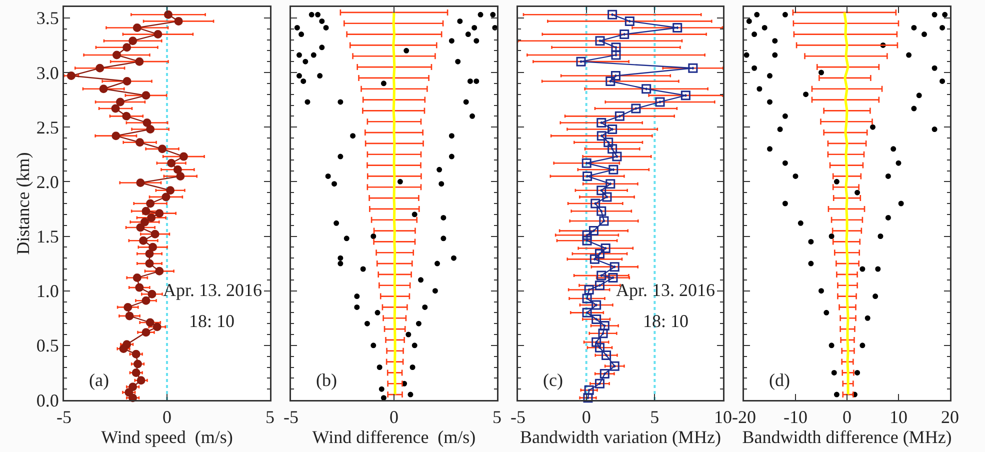  I want to click on x-axis-title: Bandwidth variation (MHz), so click(620, 437).